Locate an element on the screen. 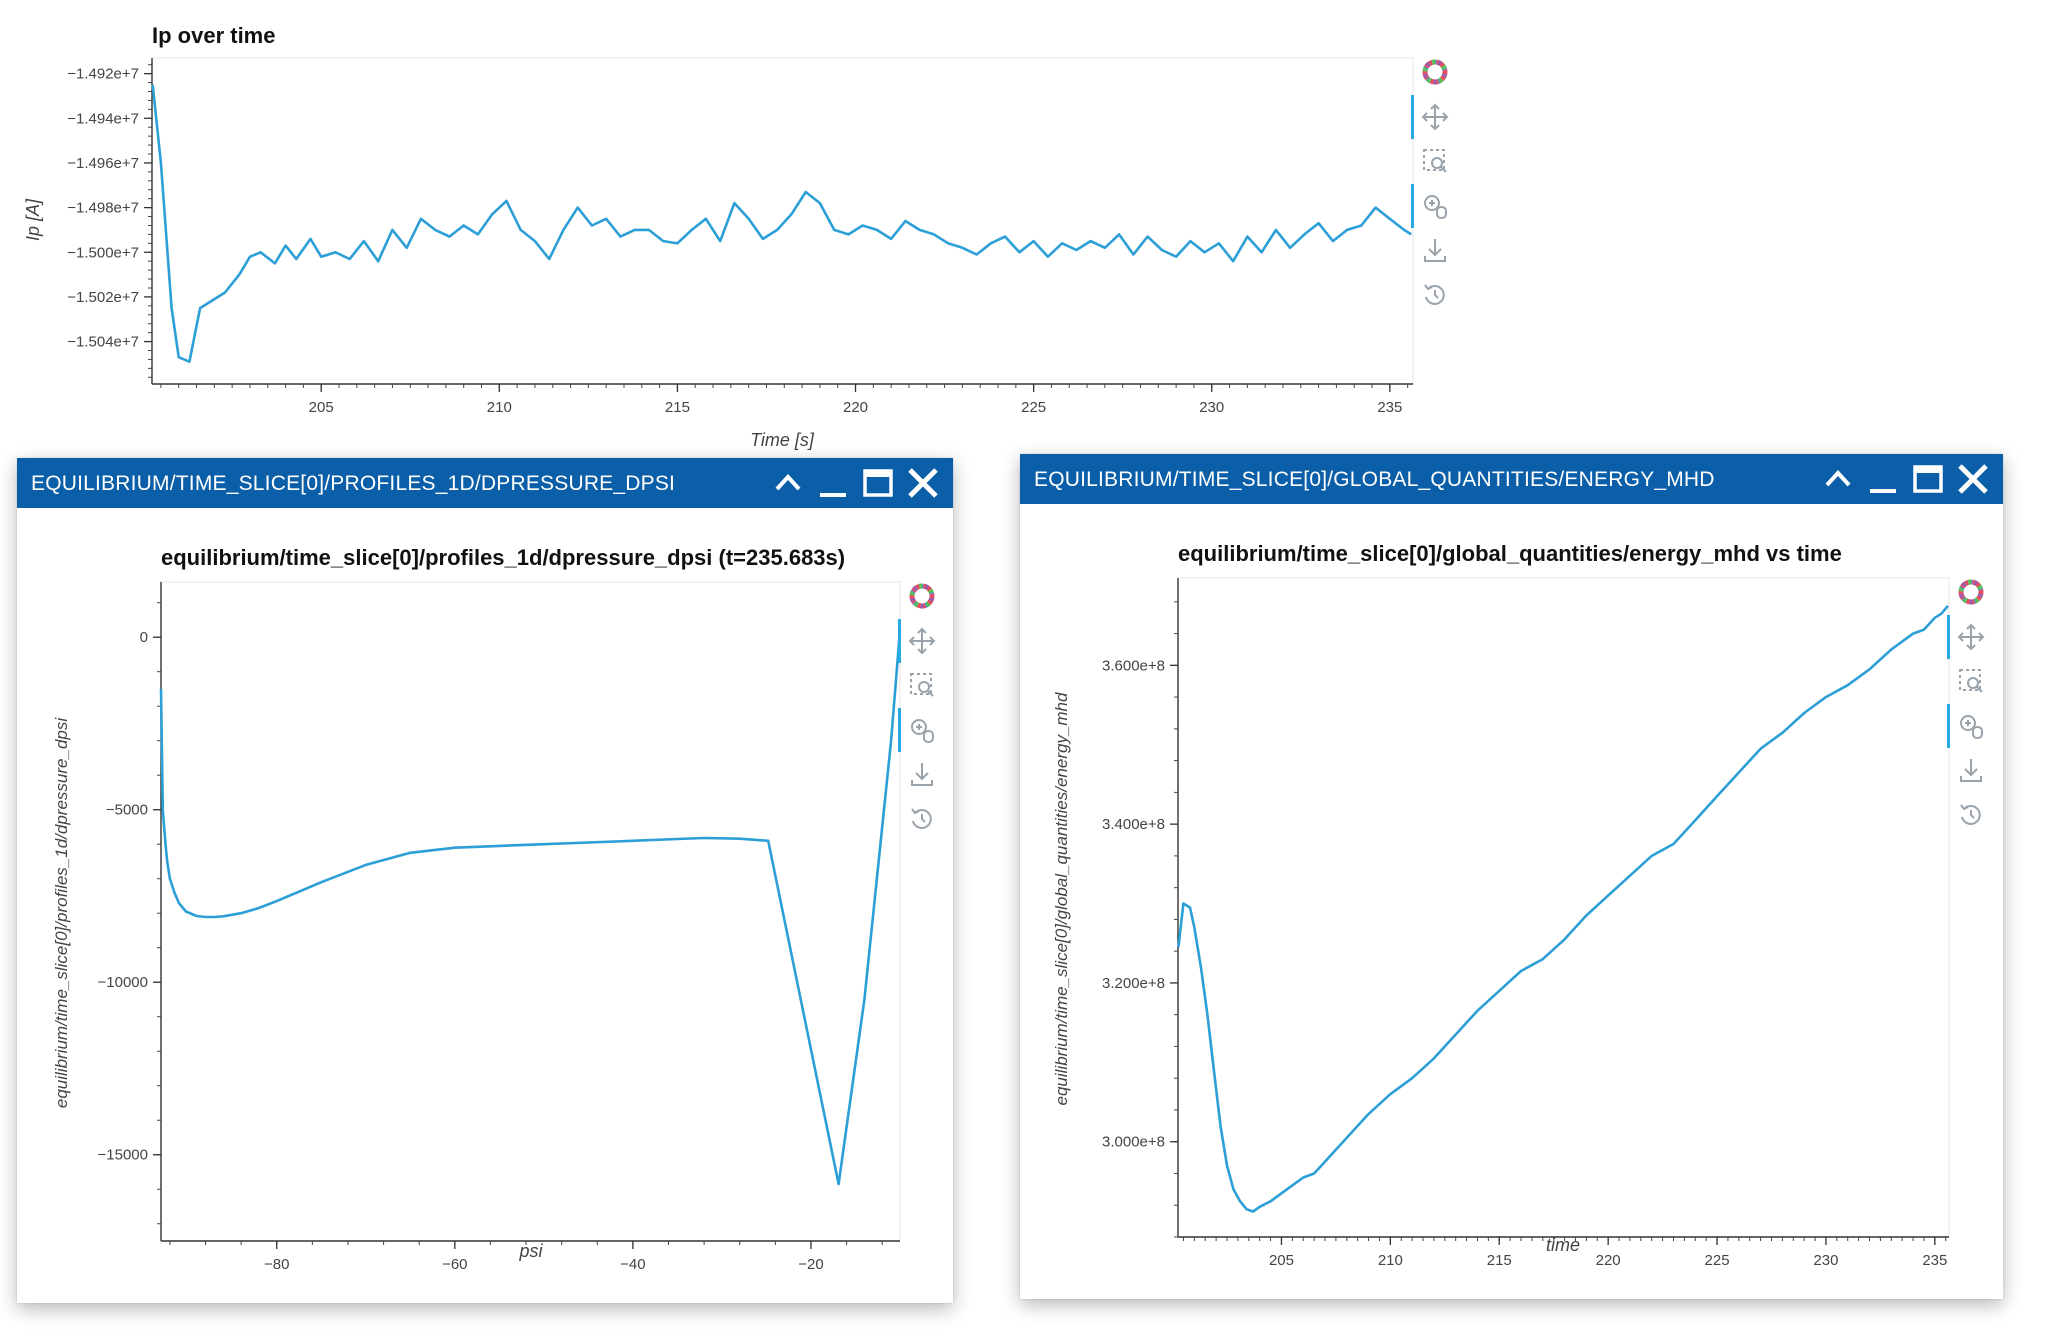  y-tick-label: 3.000e+8 is located at coordinates (1133, 1142).